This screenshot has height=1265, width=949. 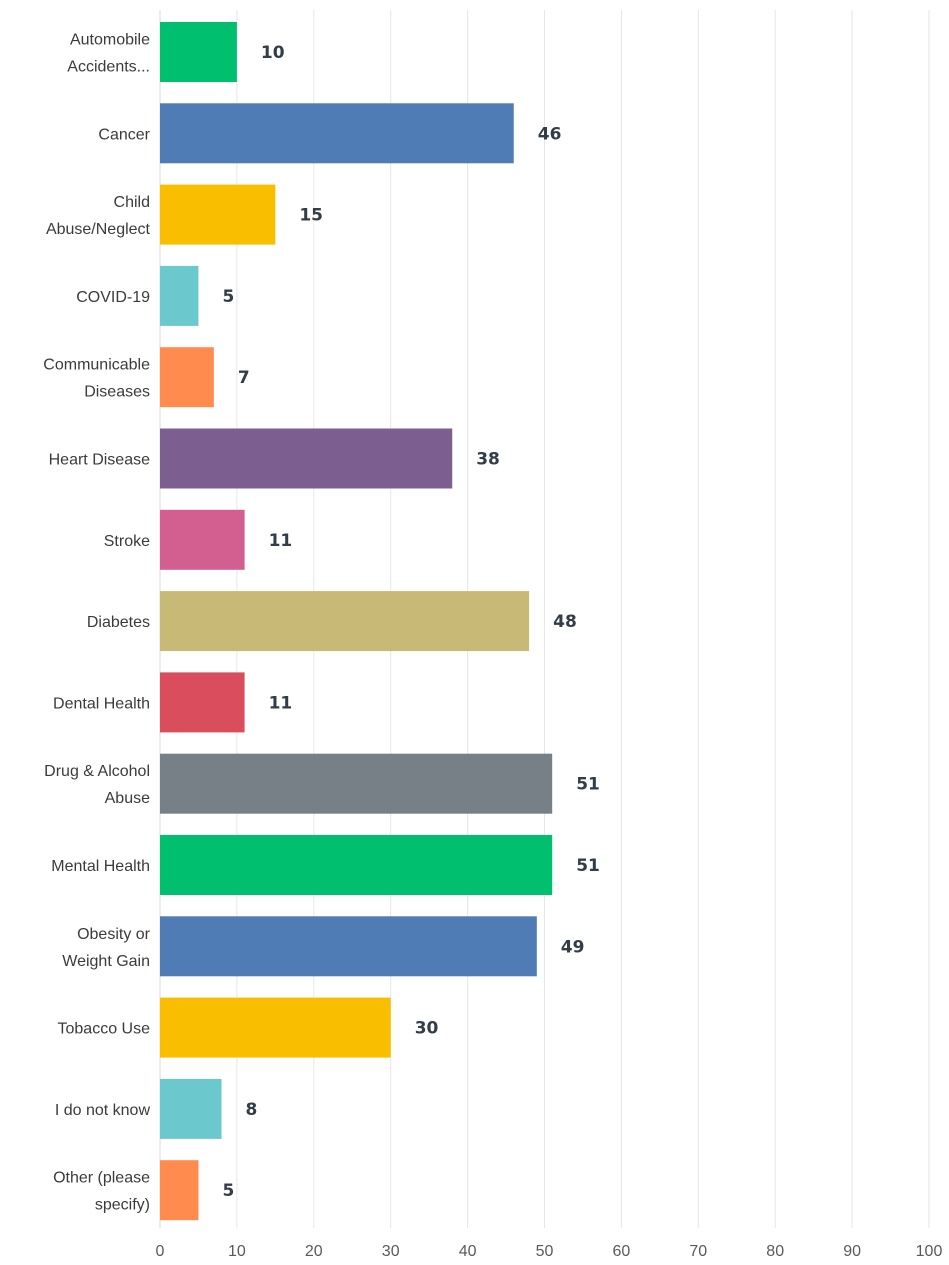 What do you see at coordinates (391, 1251) in the screenshot?
I see `x-tick-label: 30` at bounding box center [391, 1251].